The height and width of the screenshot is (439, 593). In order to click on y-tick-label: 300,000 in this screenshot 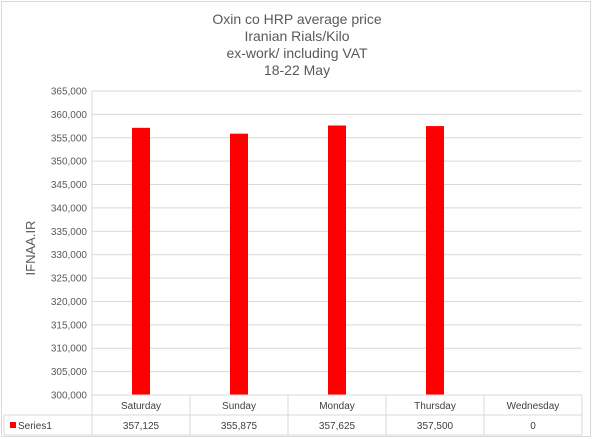, I will do `click(69, 396)`.